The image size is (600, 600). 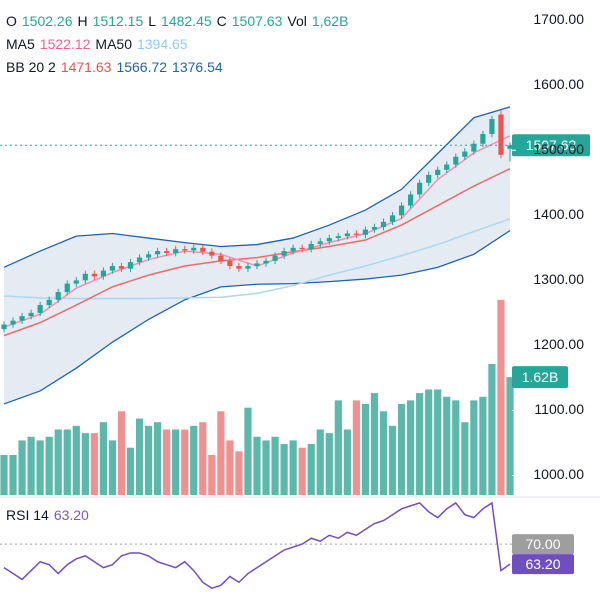 I want to click on header-item: L, so click(x=152, y=21).